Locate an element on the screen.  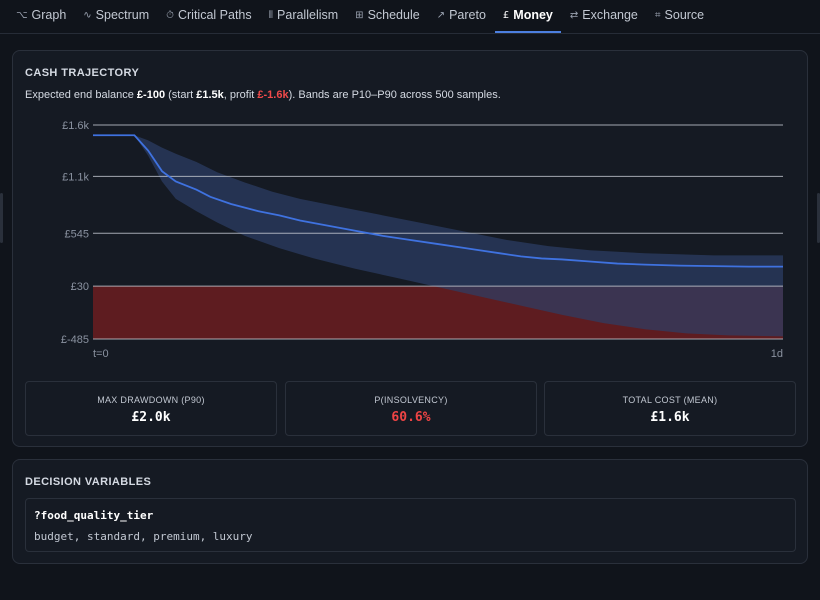
tab-parallelism: ⦀ Parallelism is located at coordinates (304, 16).